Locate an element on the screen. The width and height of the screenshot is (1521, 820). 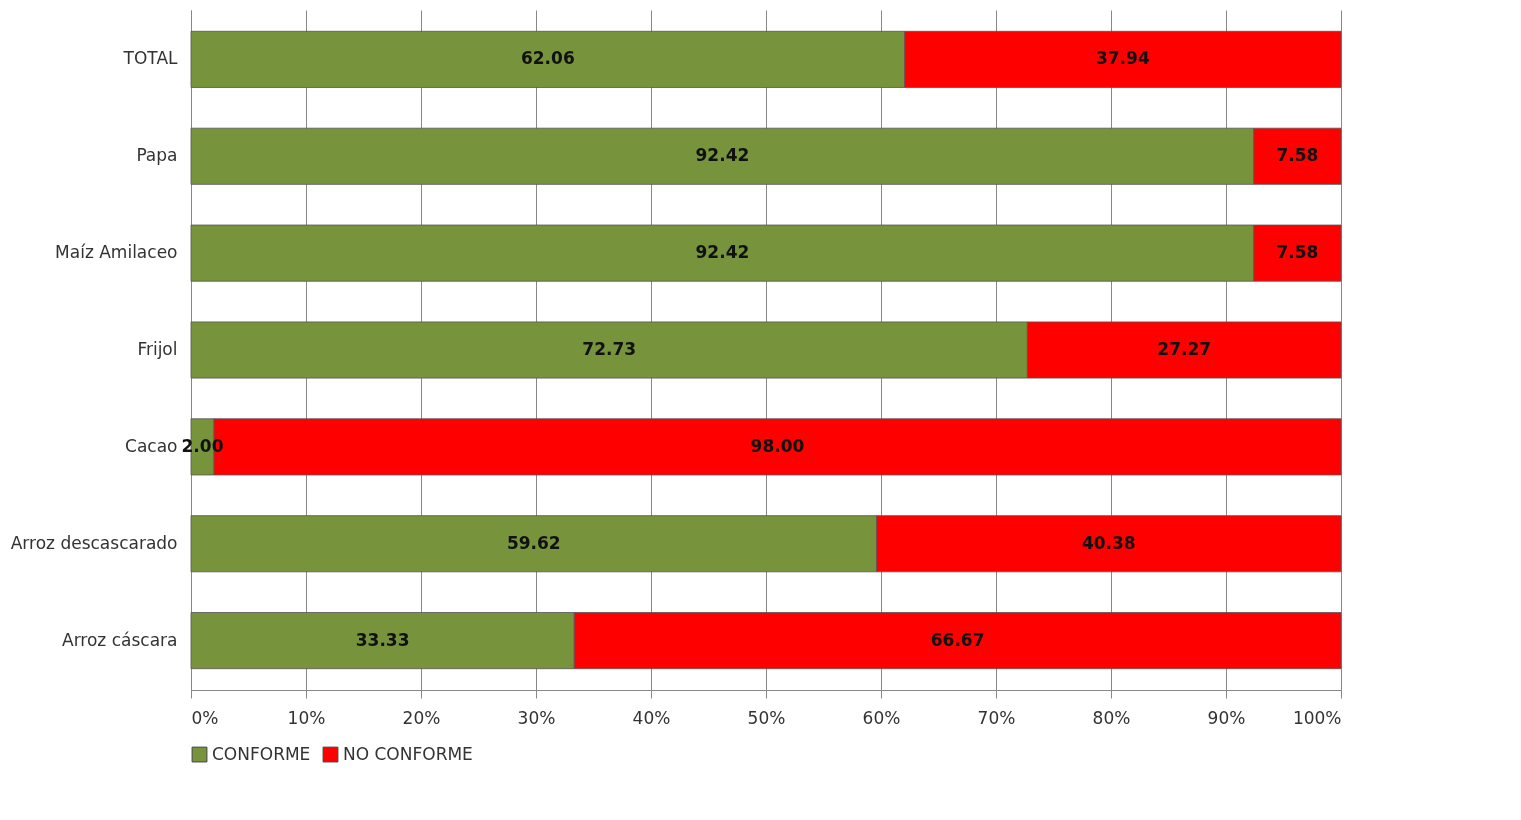
y-tick-label: Arroz descascarado is located at coordinates (94, 542).